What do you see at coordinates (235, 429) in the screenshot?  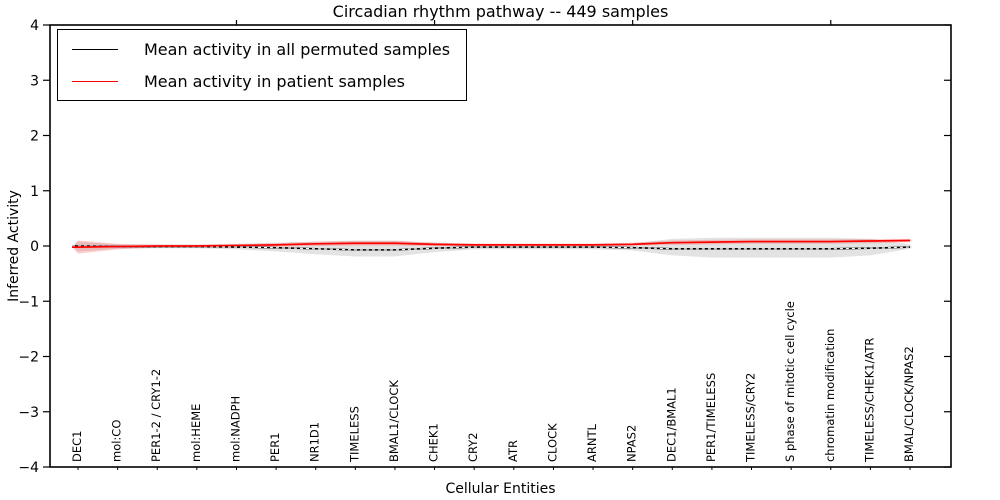 I see `x-tick-label: mol:NADPH` at bounding box center [235, 429].